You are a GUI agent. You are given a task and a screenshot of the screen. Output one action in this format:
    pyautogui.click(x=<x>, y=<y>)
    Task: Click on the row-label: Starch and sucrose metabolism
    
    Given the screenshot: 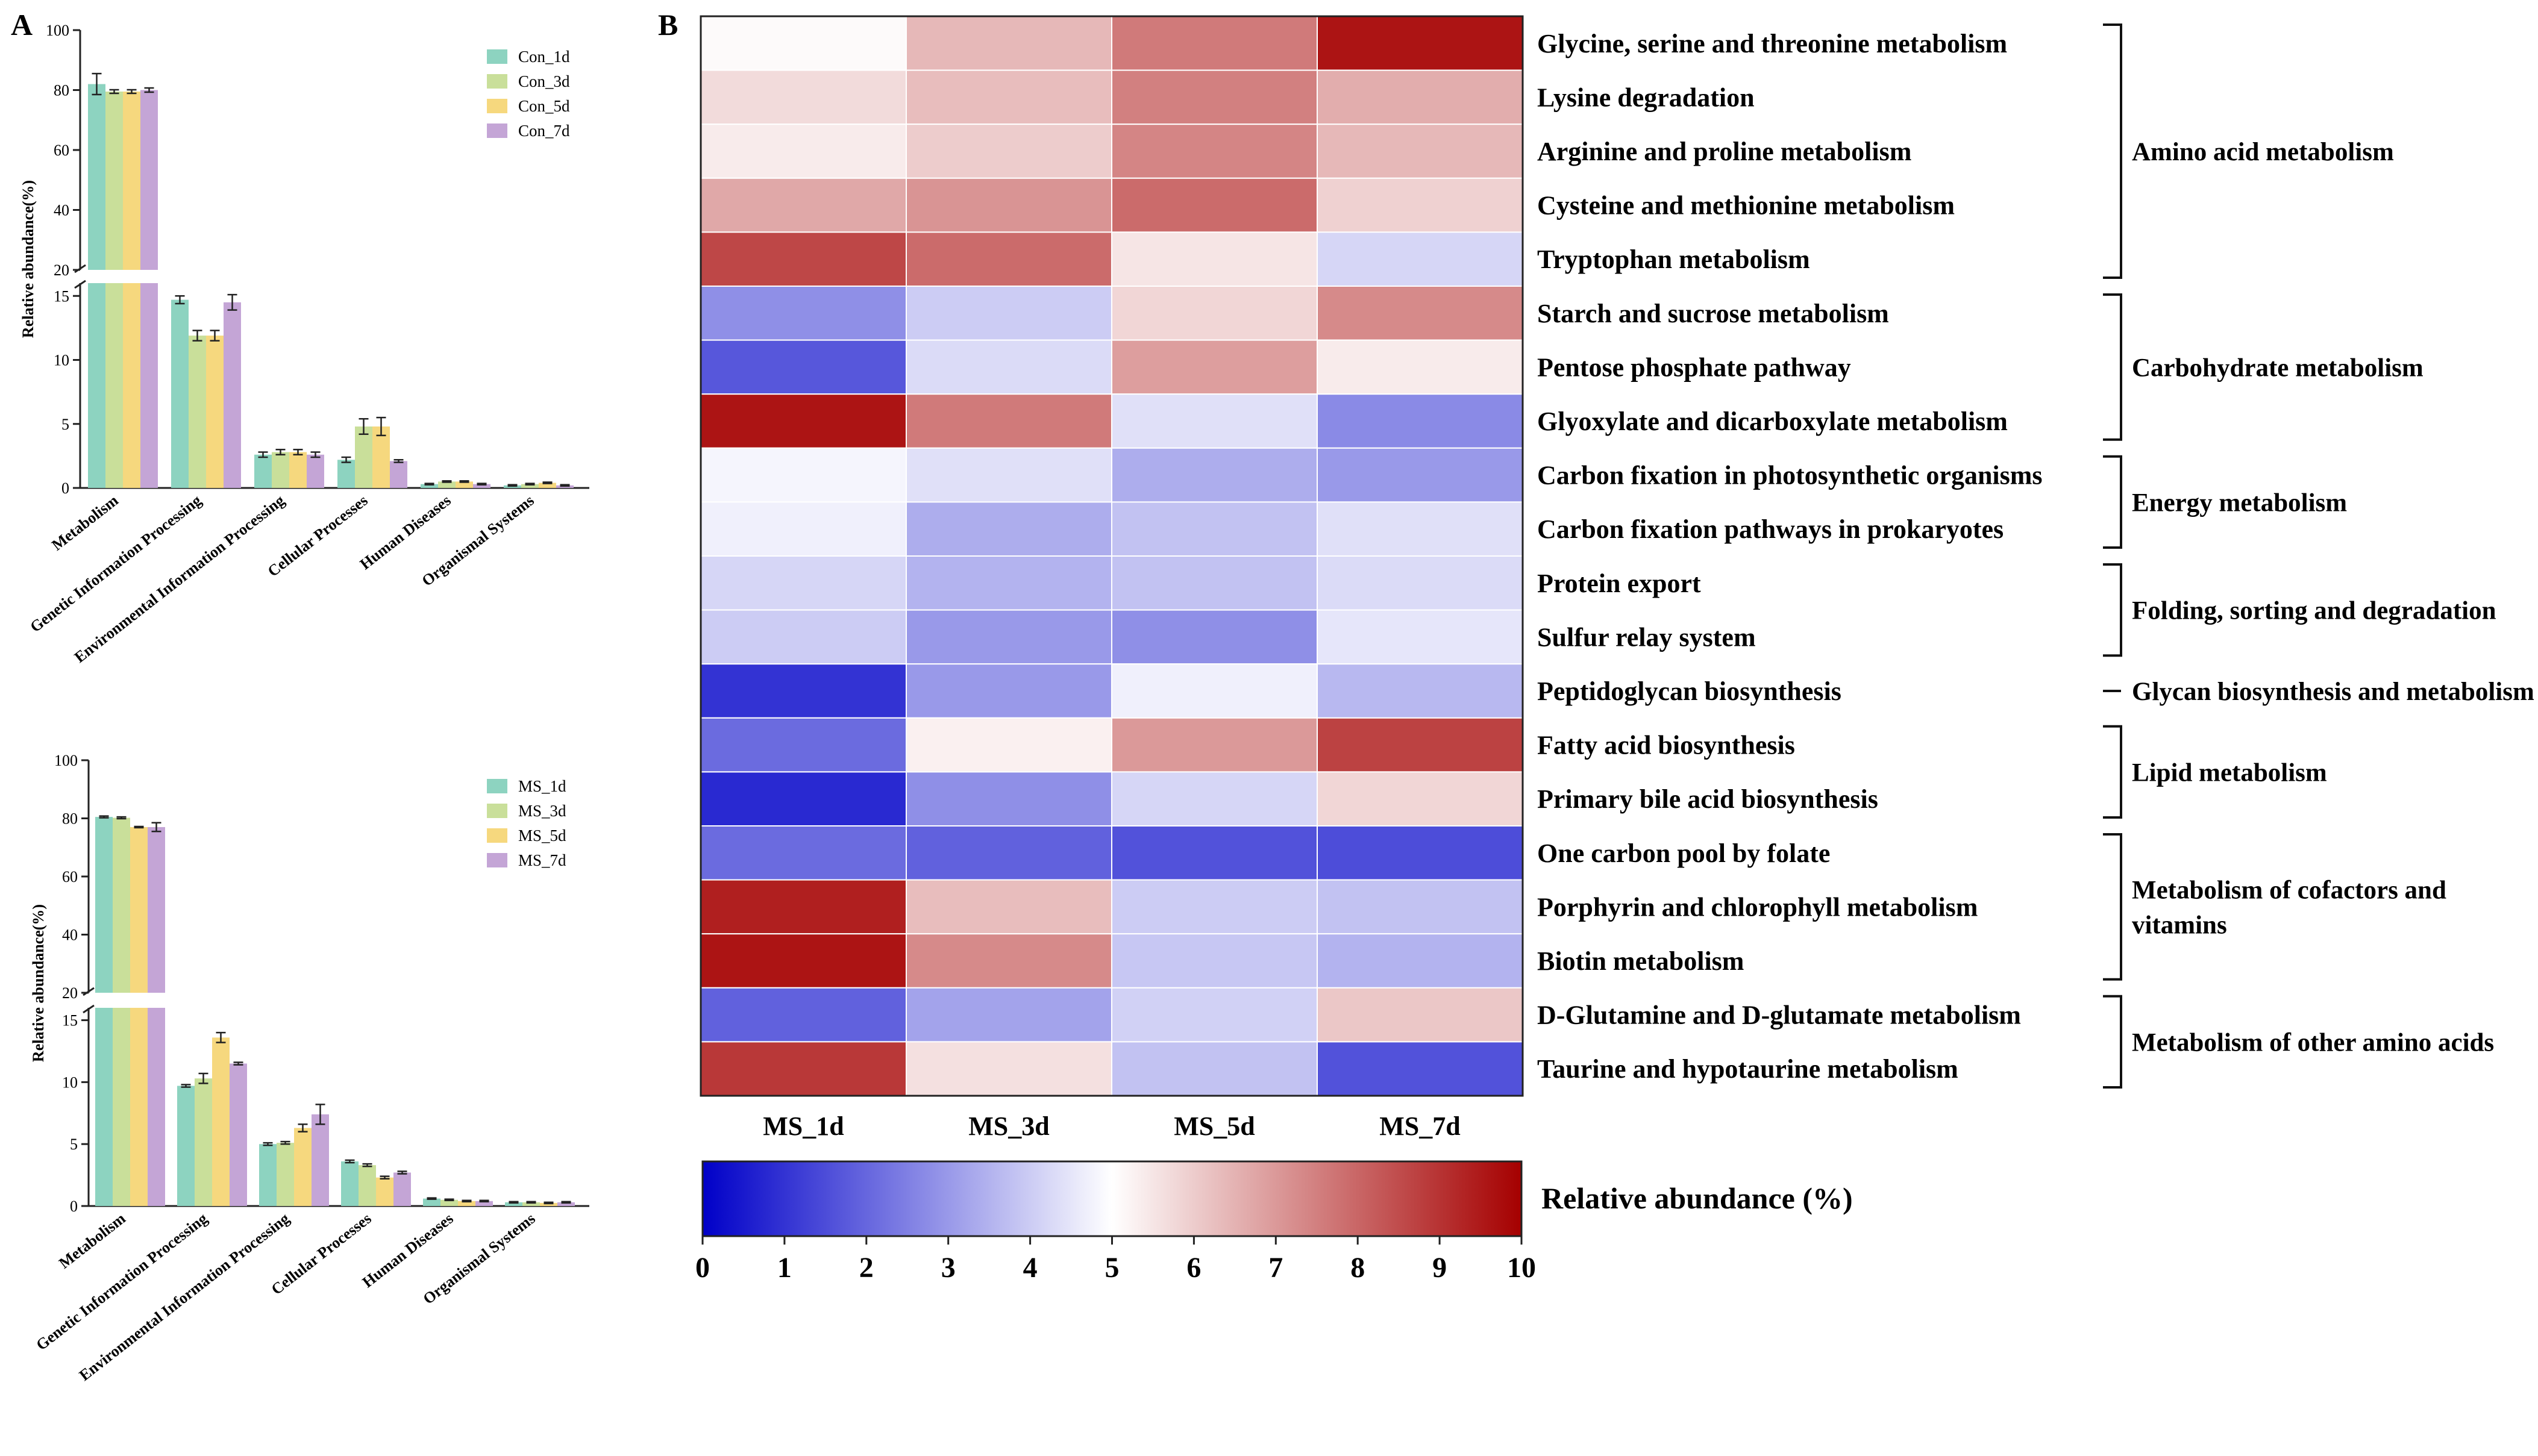 What is the action you would take?
    pyautogui.click(x=1713, y=314)
    